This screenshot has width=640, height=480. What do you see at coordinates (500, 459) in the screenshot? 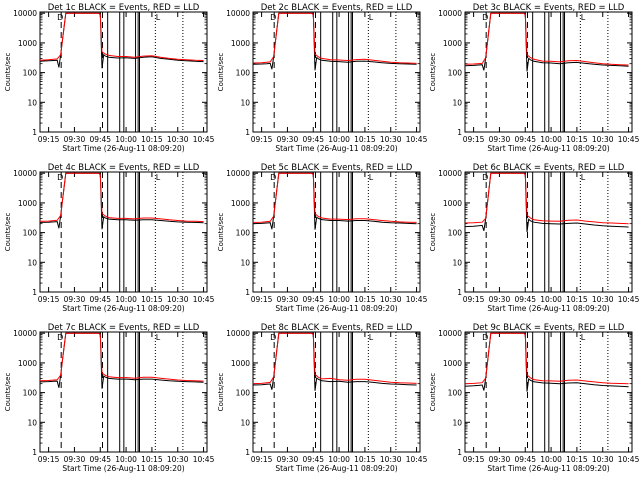
I see `p9-xtick-label-1: 09:30` at bounding box center [500, 459].